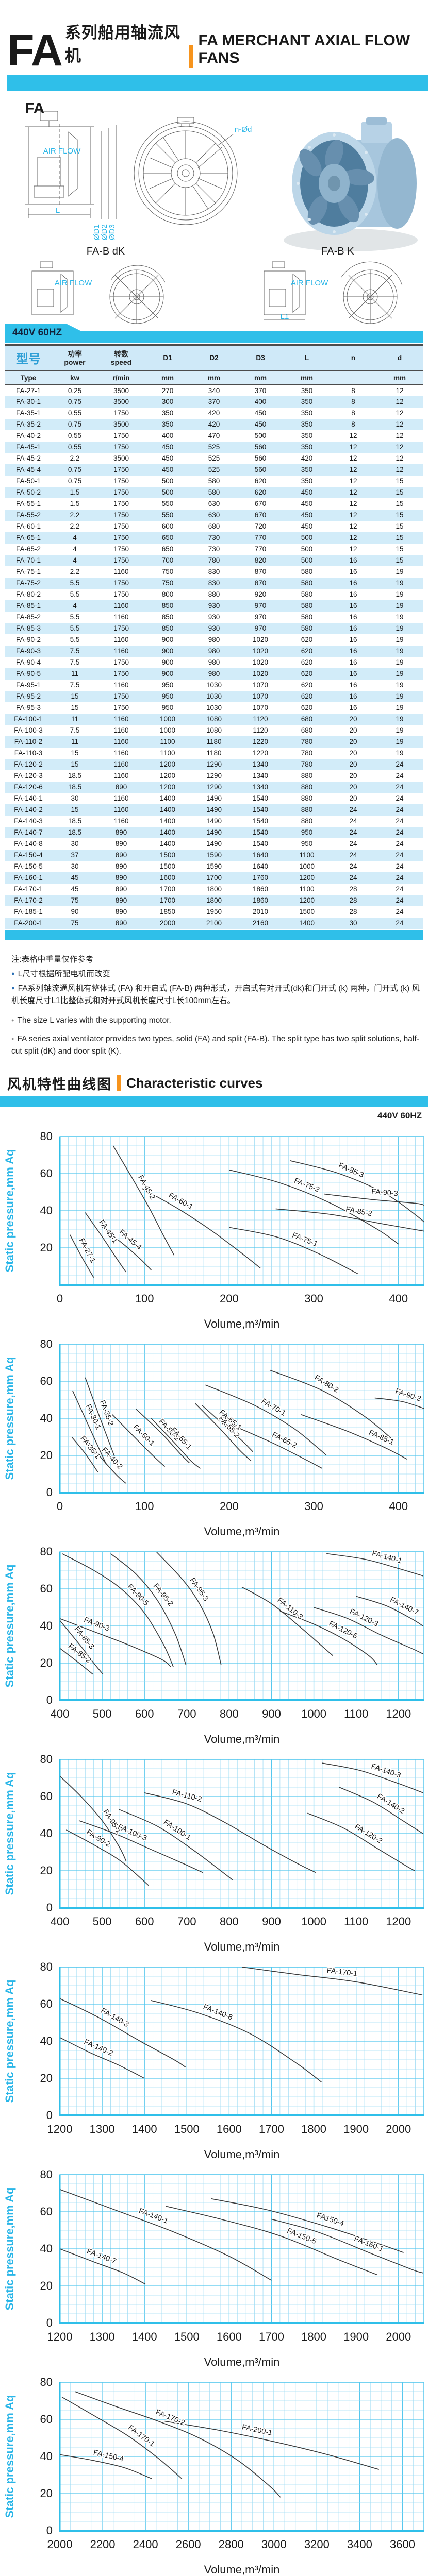  Describe the element at coordinates (29, 900) in the screenshot. I see `table-cell: FA-170-2` at that location.